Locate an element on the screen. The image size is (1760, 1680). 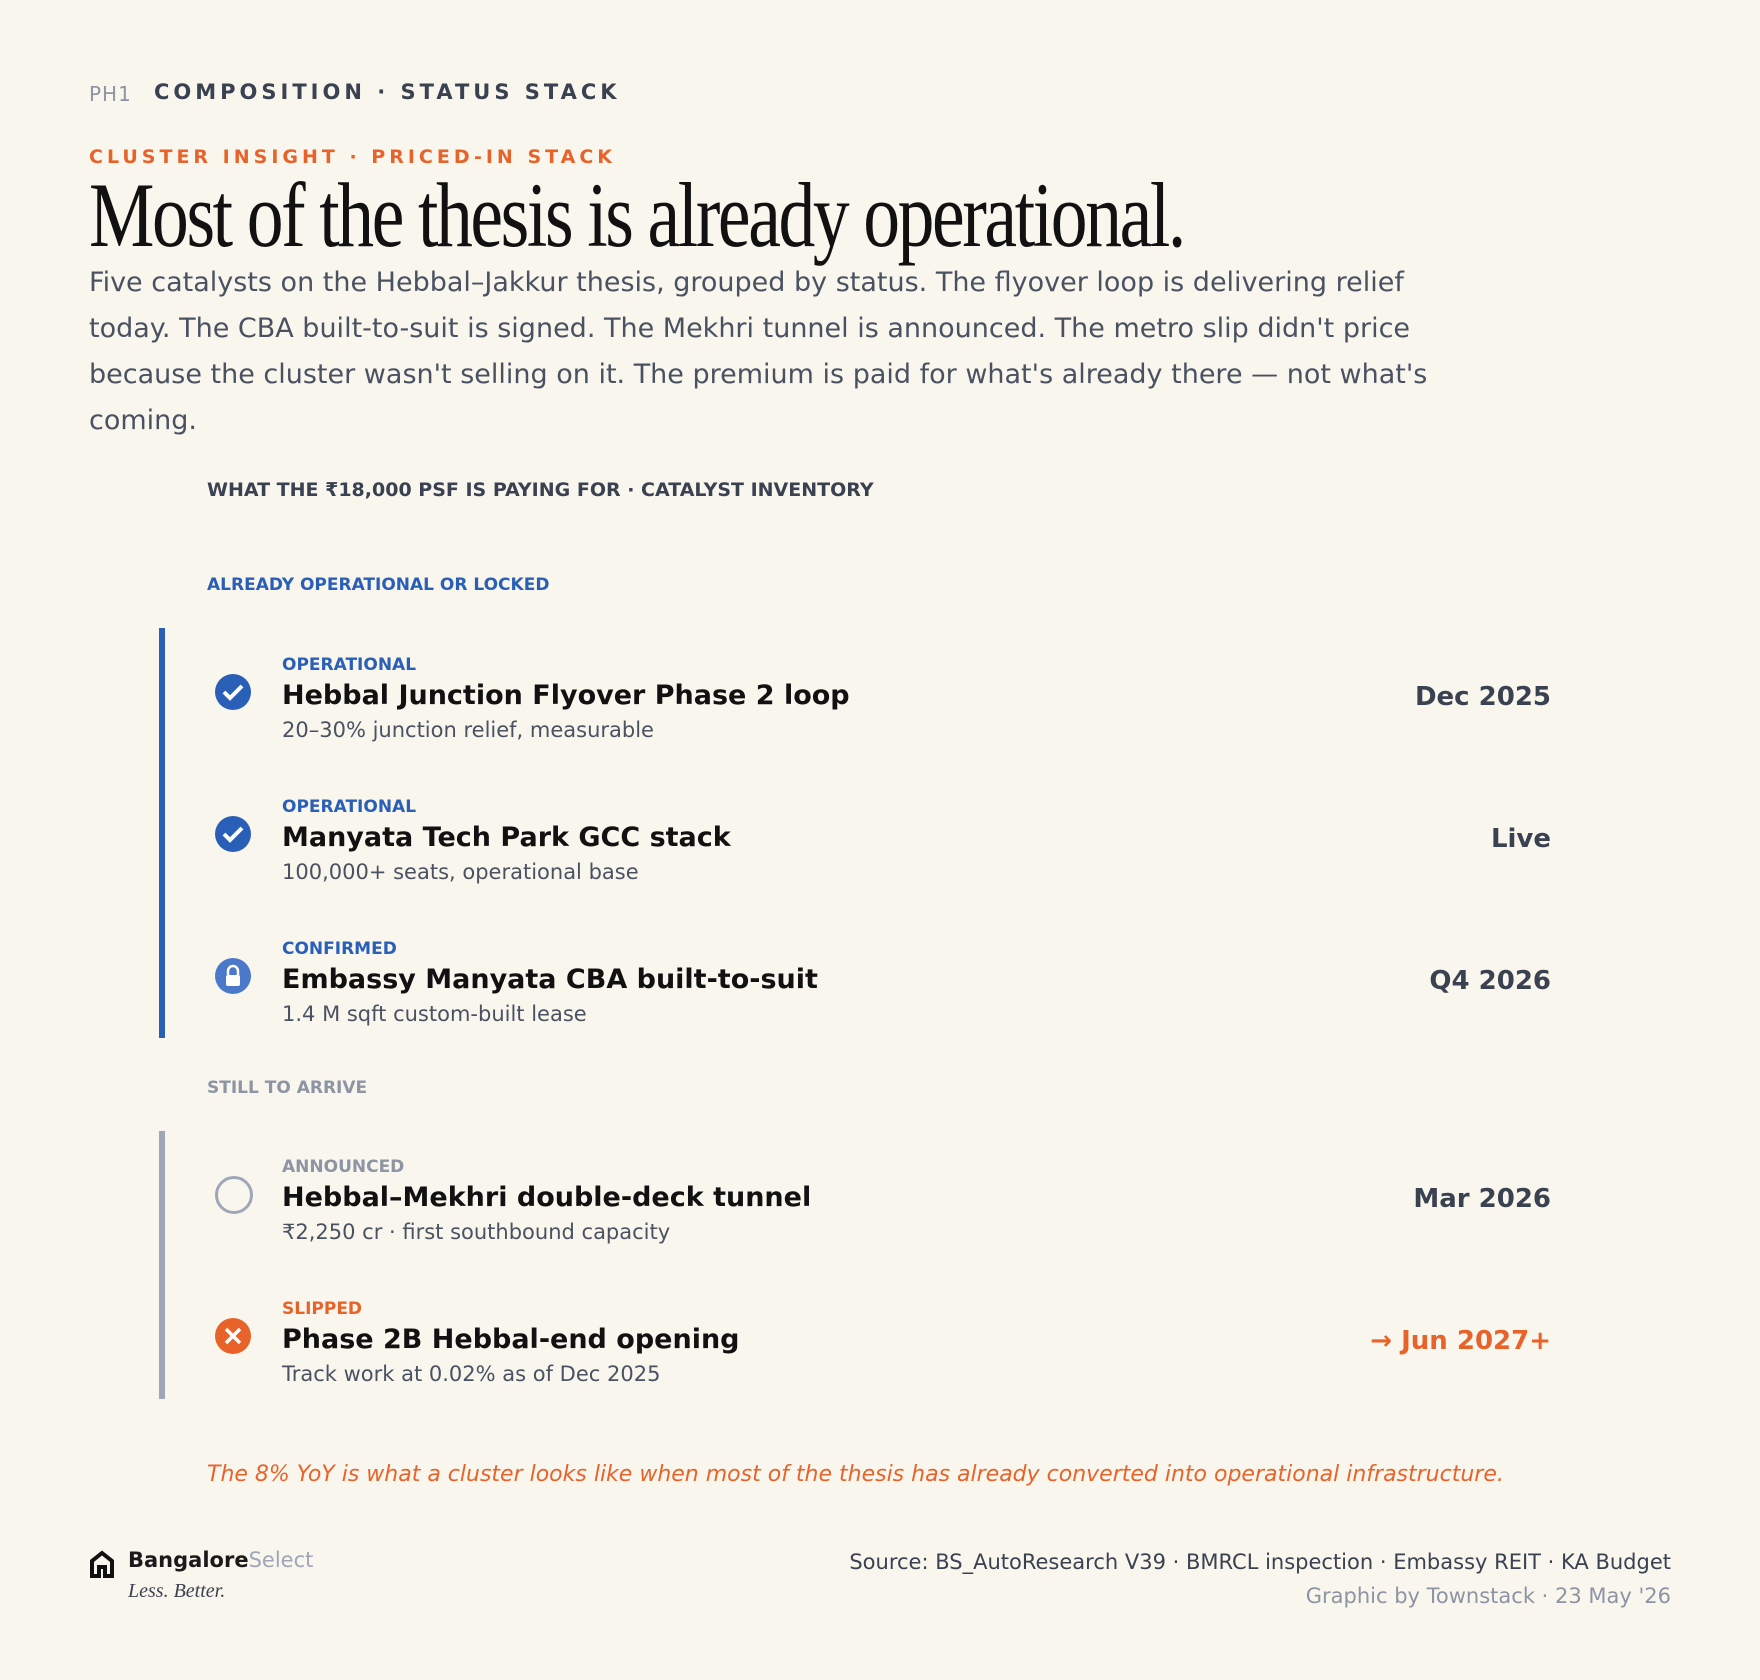
section: COMPOSITION · STATUS STACK is located at coordinates (387, 92).